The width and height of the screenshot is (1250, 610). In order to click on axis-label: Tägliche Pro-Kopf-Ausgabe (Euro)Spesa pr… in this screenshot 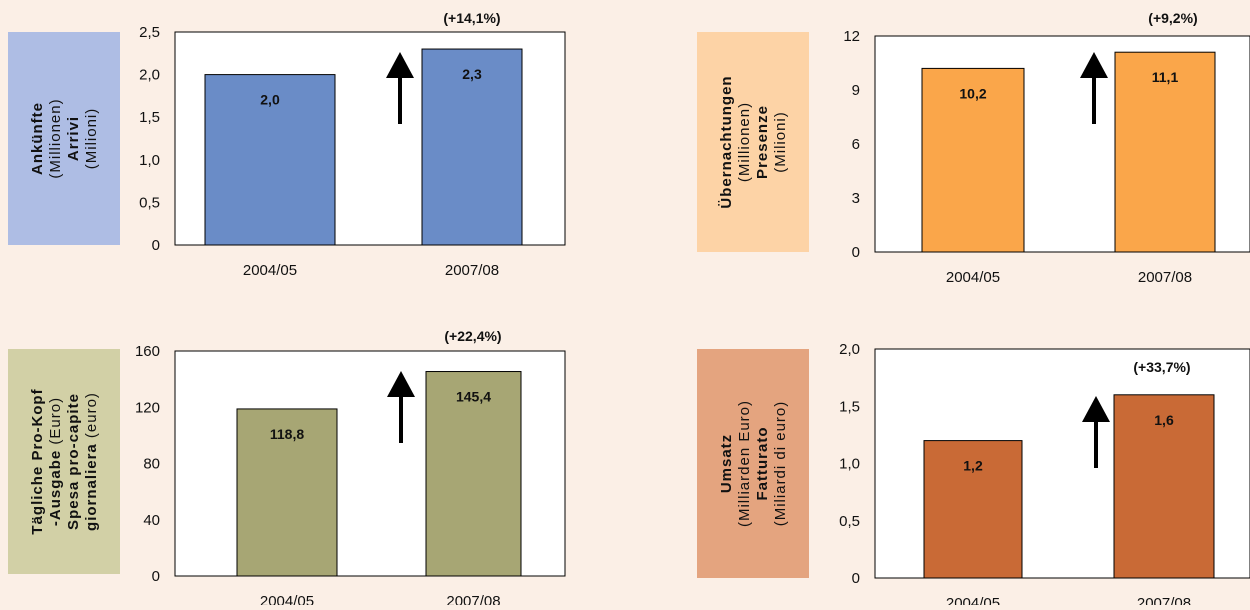, I will do `click(64, 461)`.